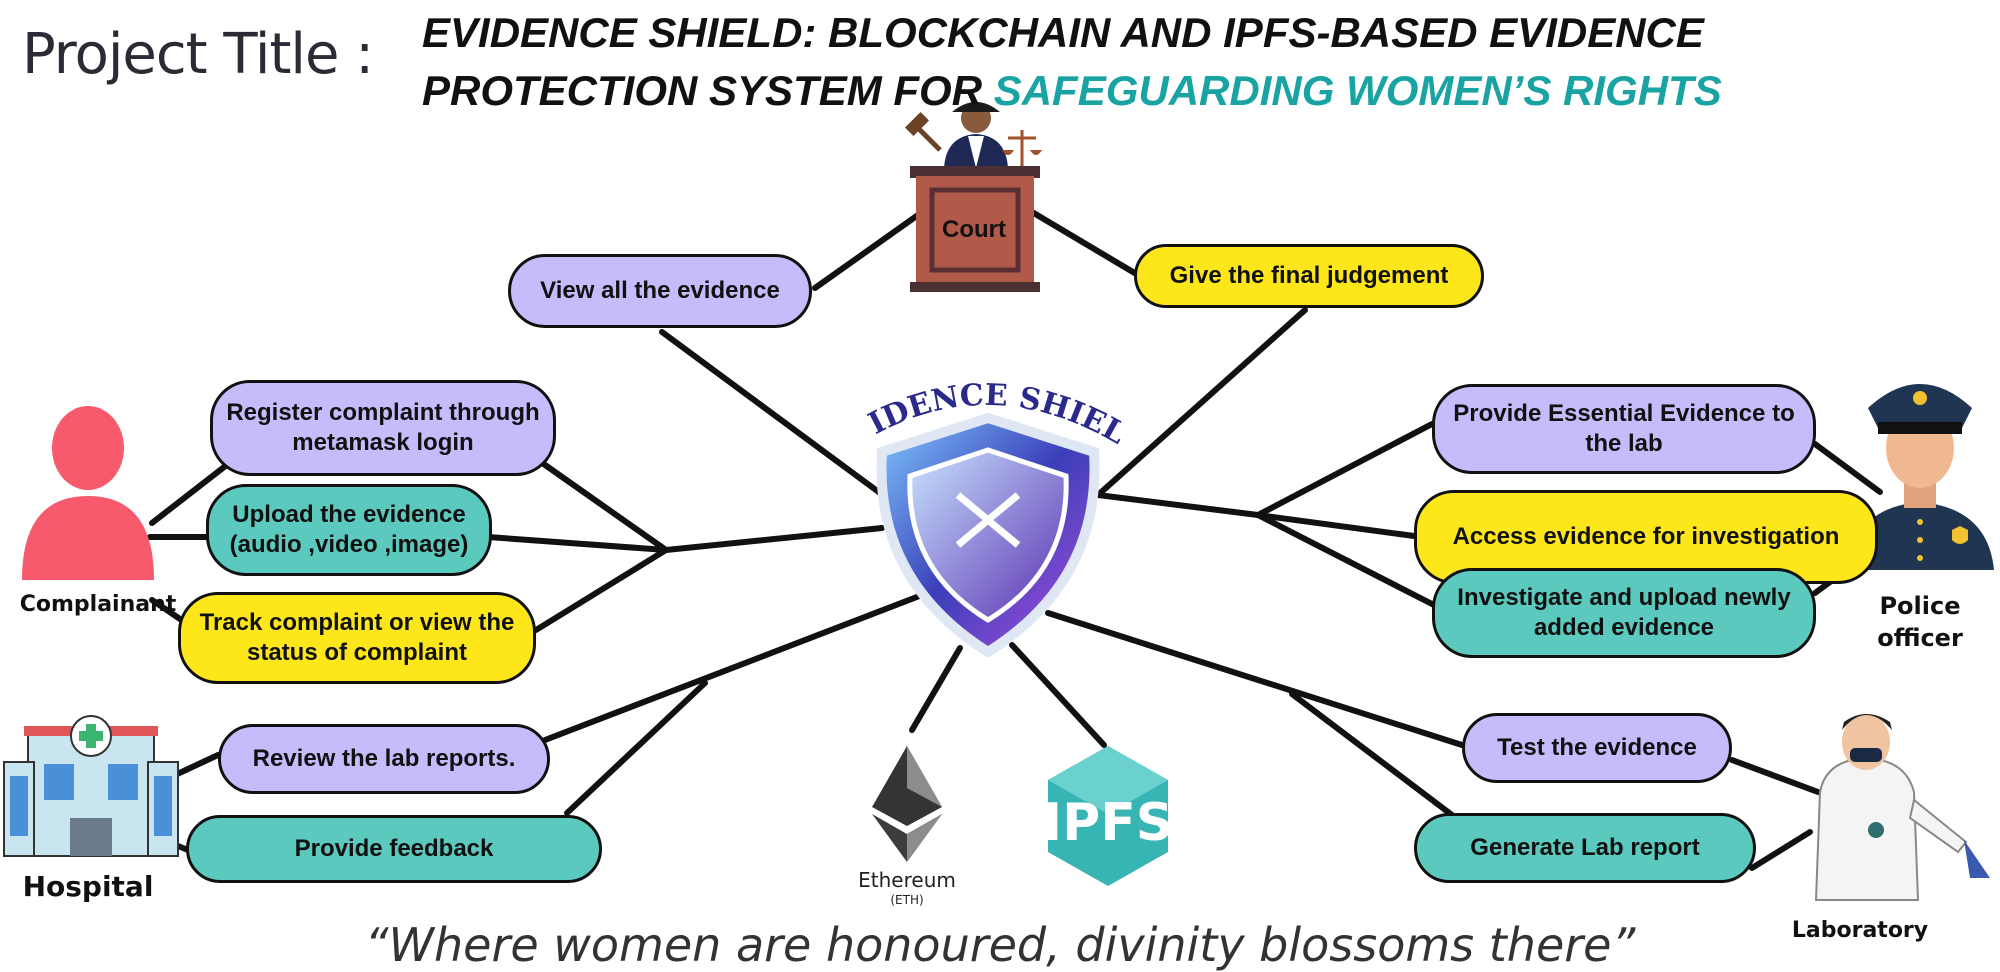 This screenshot has width=2000, height=972. What do you see at coordinates (1597, 748) in the screenshot?
I see `lab-test-evidence-node: Test the evidence` at bounding box center [1597, 748].